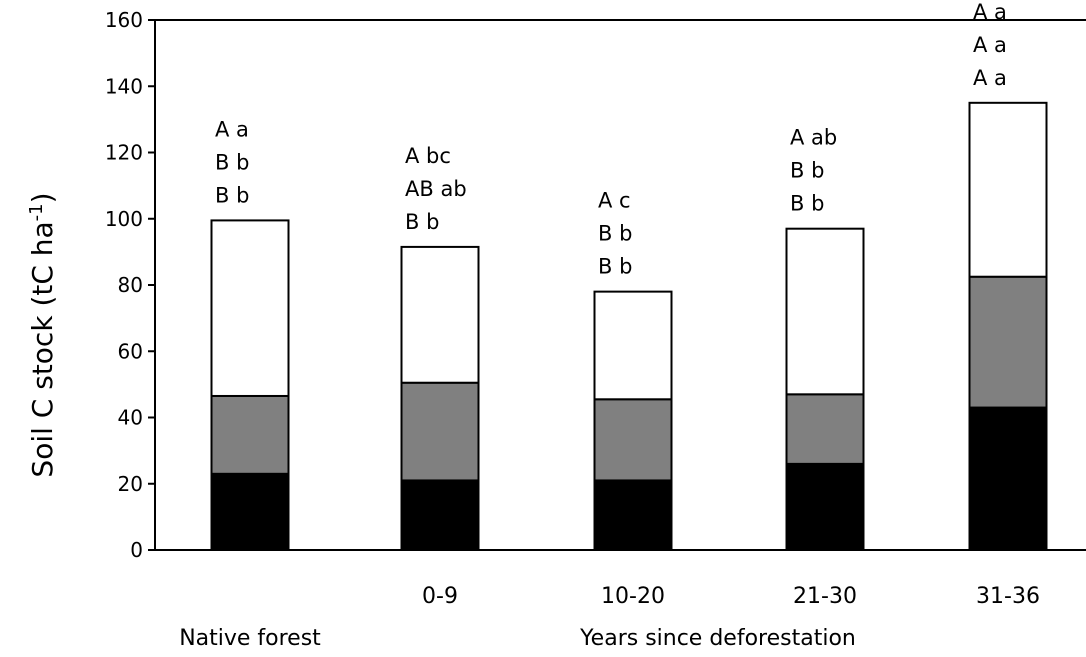  Describe the element at coordinates (124, 219) in the screenshot. I see `y-tick-label: 100` at that location.